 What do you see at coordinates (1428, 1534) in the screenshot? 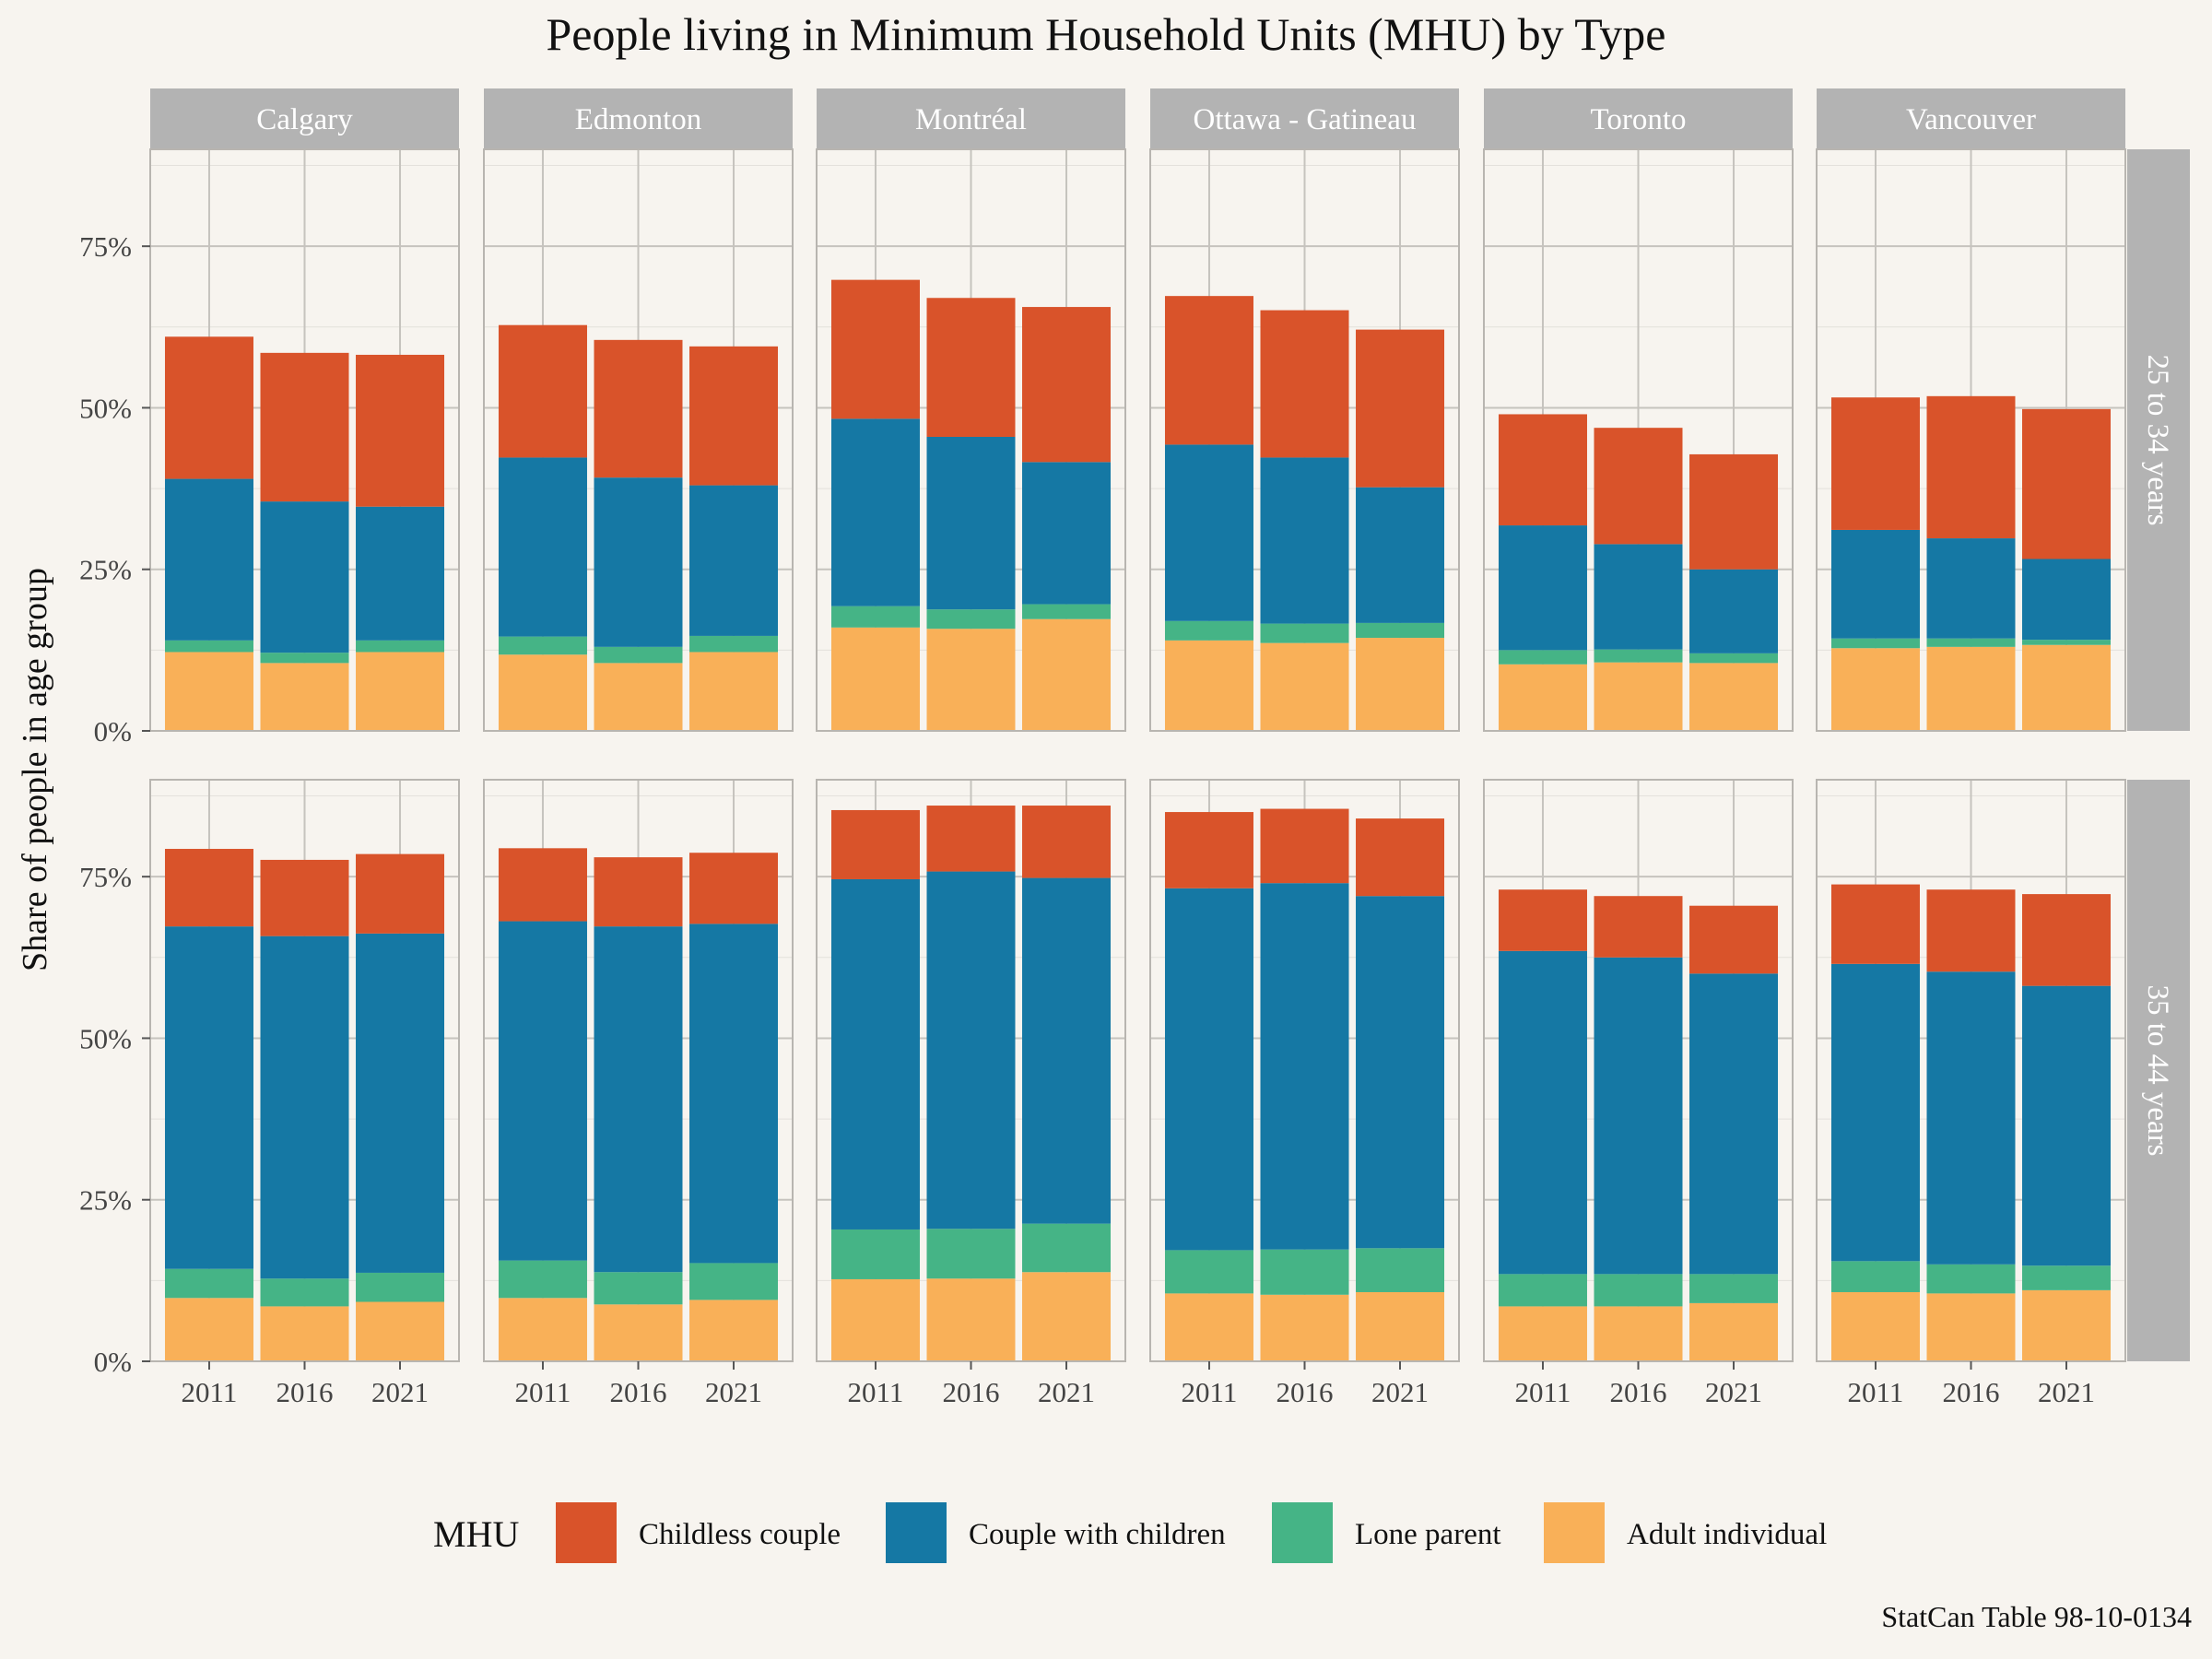
I see `legend-label: Lone parent` at bounding box center [1428, 1534].